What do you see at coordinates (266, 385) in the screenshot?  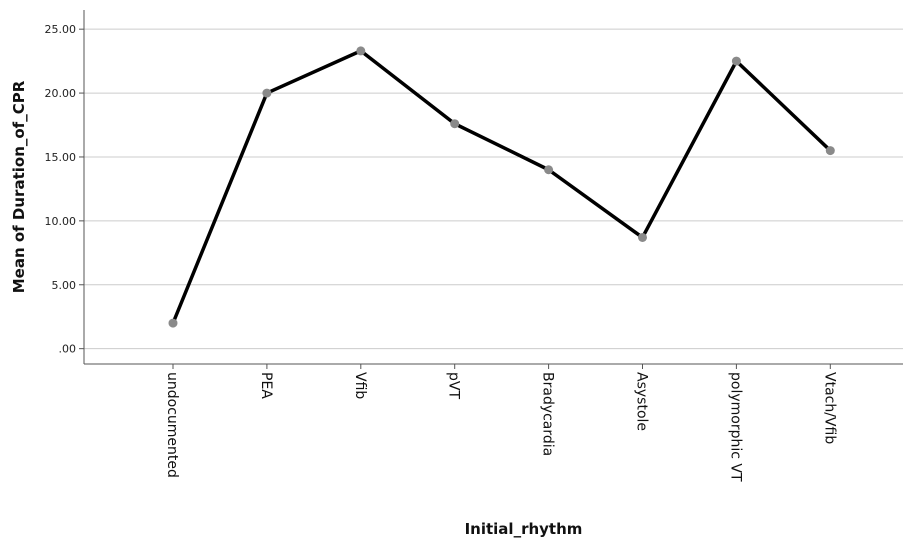 I see `x-tick-label: PEA` at bounding box center [266, 385].